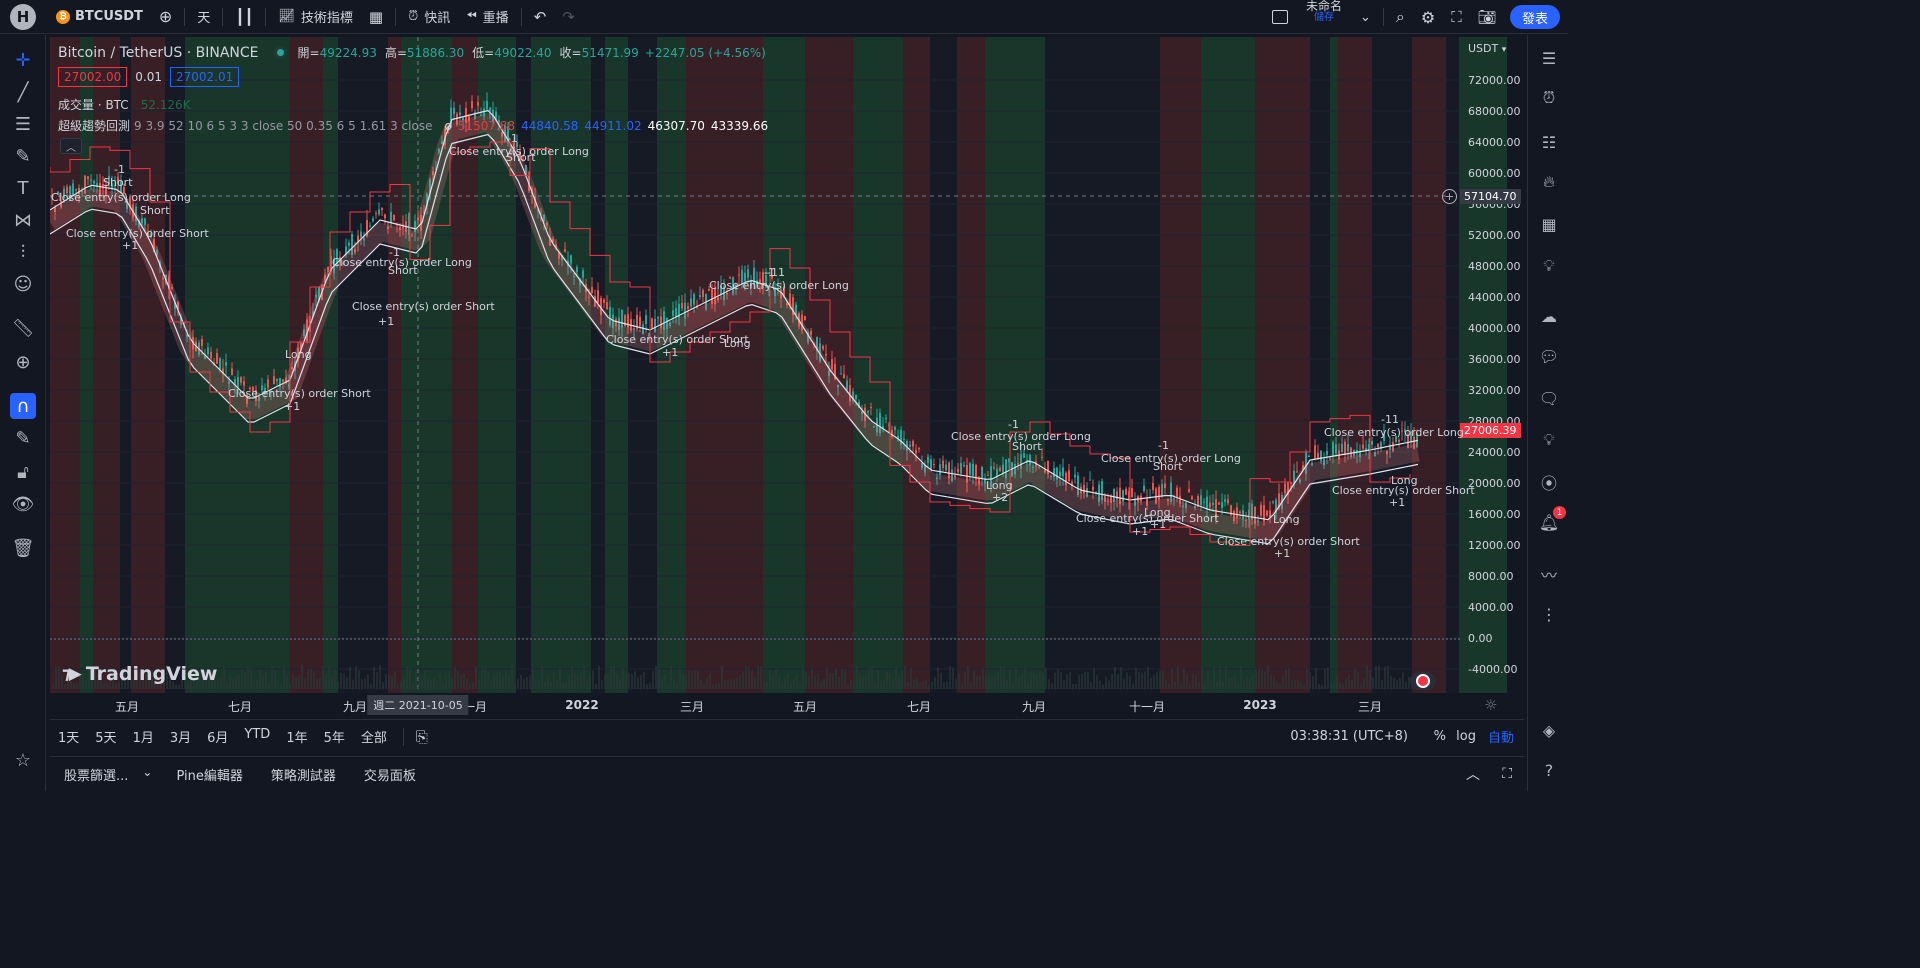 The image size is (1920, 968). Describe the element at coordinates (1549, 730) in the screenshot. I see `layers-icon: ◈` at that location.